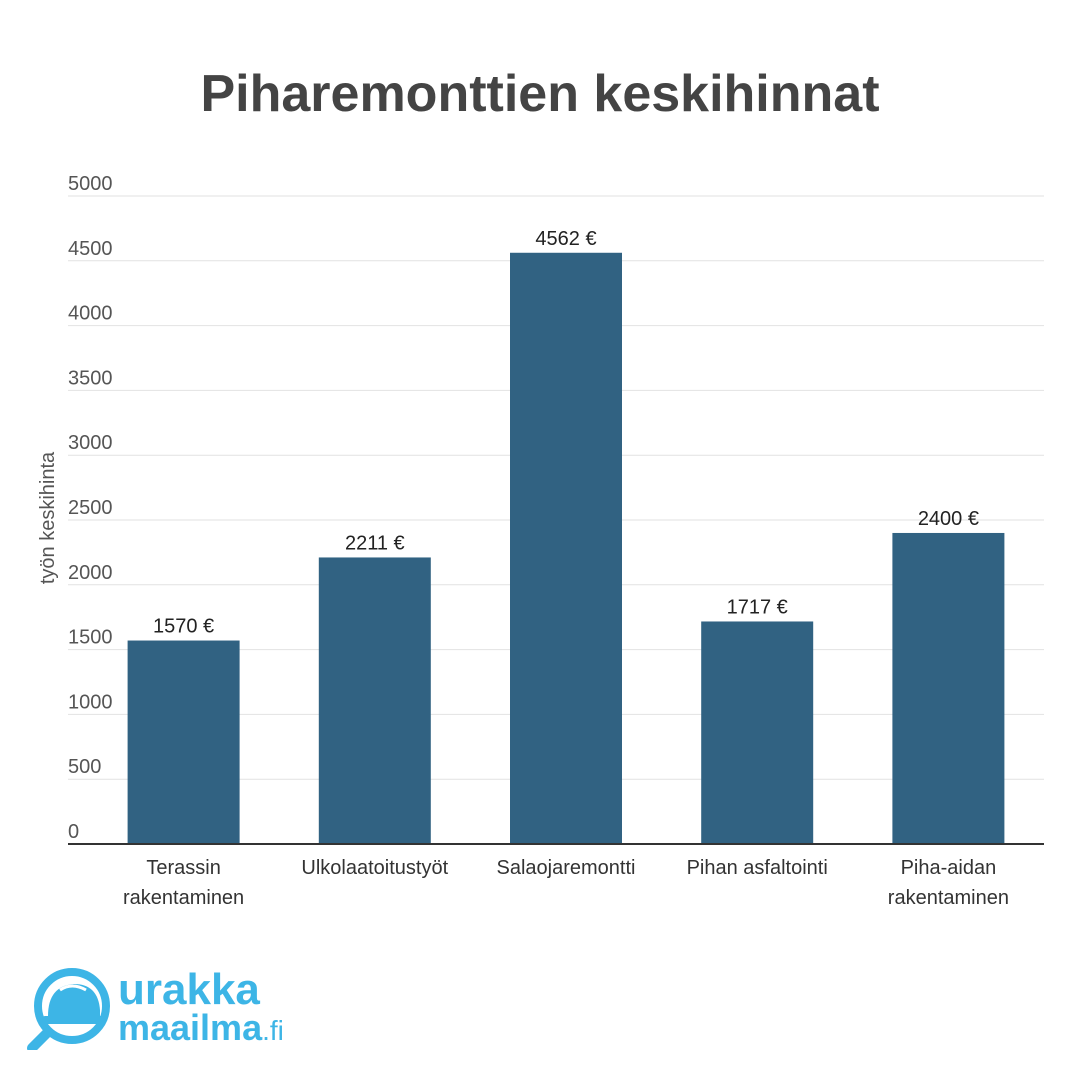 Image resolution: width=1080 pixels, height=1080 pixels. I want to click on x-tick-label: Ulkolaatoitustyöt, so click(374, 868).